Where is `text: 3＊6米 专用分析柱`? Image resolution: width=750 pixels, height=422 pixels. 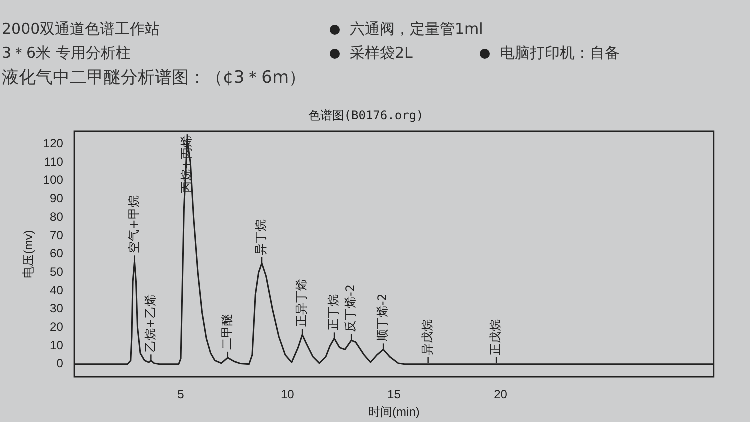 text: 3＊6米 专用分析柱 is located at coordinates (66, 53).